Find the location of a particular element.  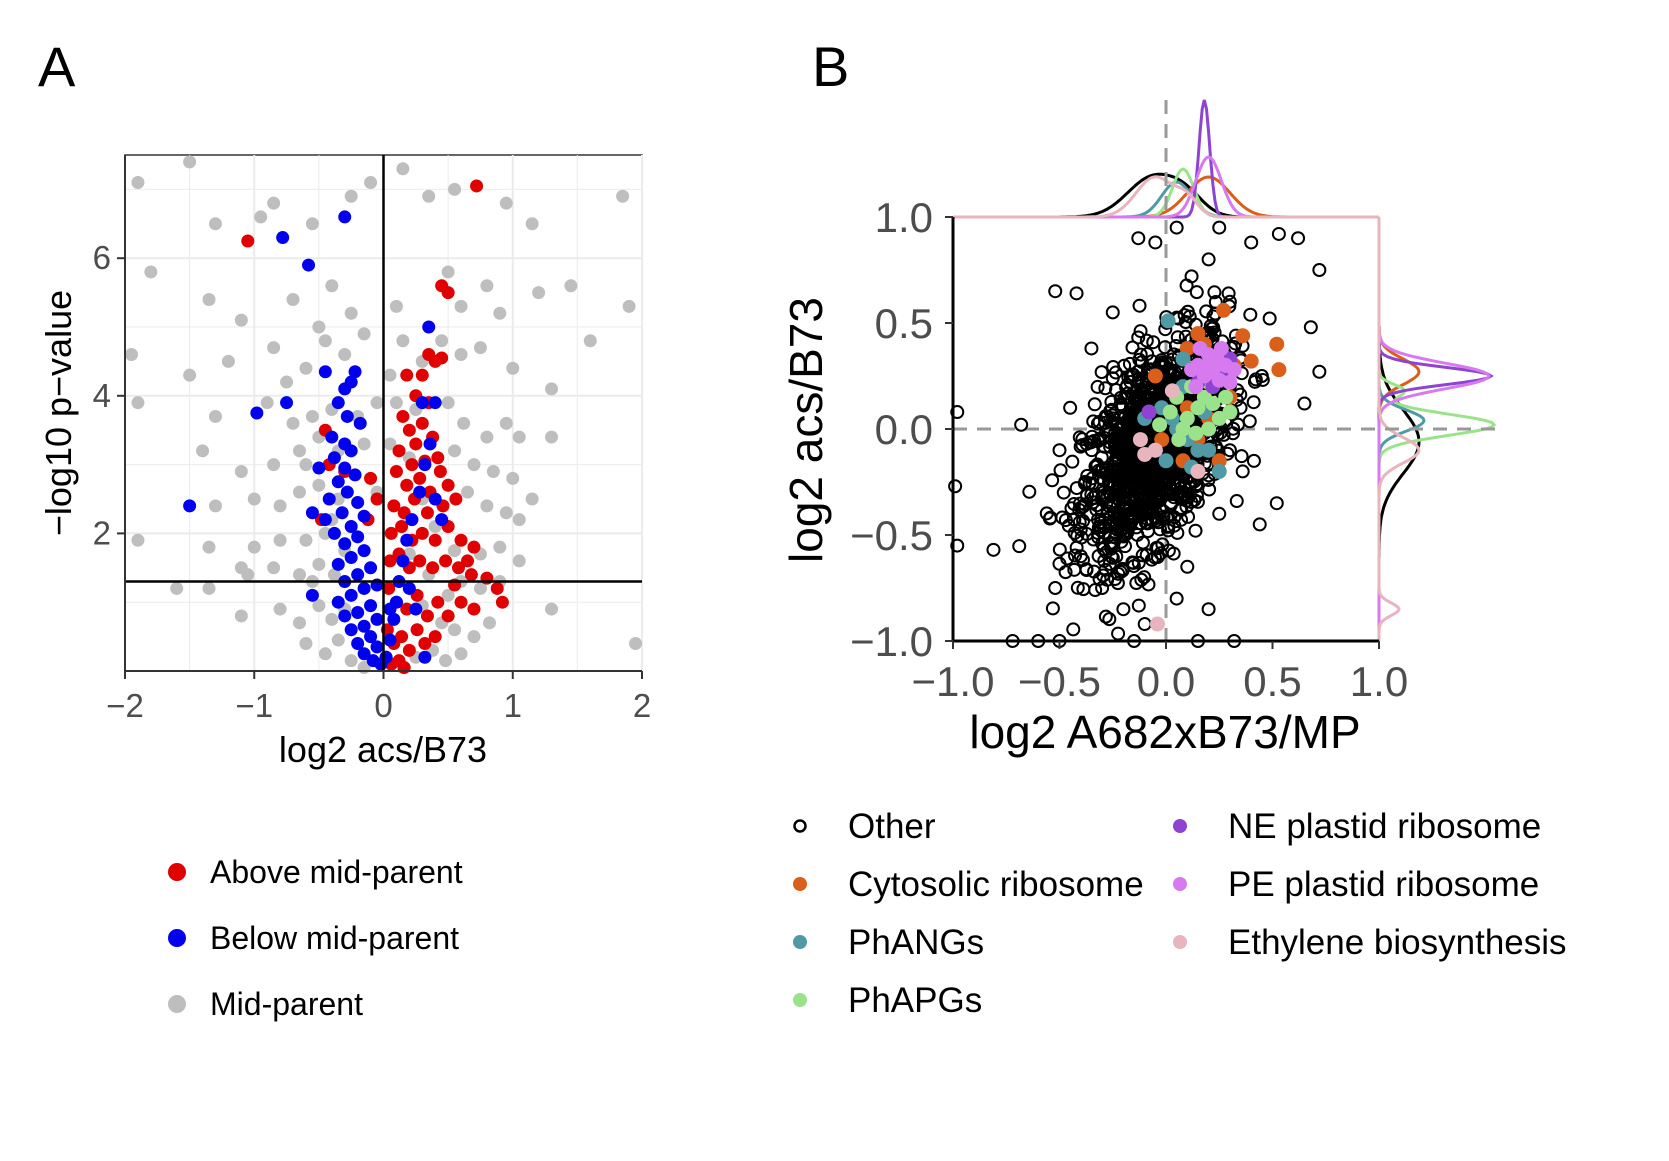

ratio-x-axis-title: log2 A682xB73/MP is located at coordinates (1164, 732).